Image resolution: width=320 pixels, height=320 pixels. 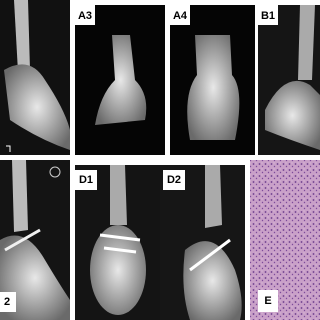 What do you see at coordinates (35, 240) in the screenshot?
I see `xray-panel: 2` at bounding box center [35, 240].